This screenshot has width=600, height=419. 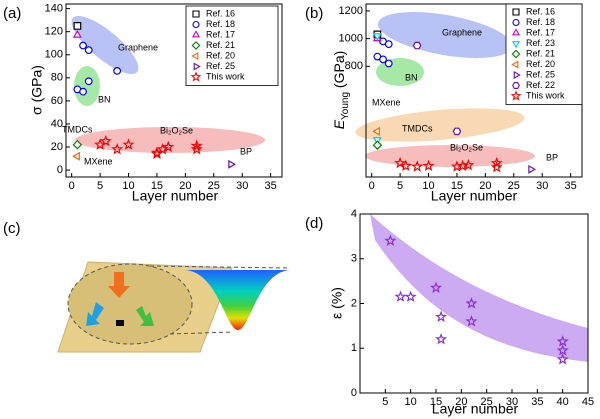 What do you see at coordinates (242, 186) in the screenshot?
I see `x-tick-label: 30` at bounding box center [242, 186].